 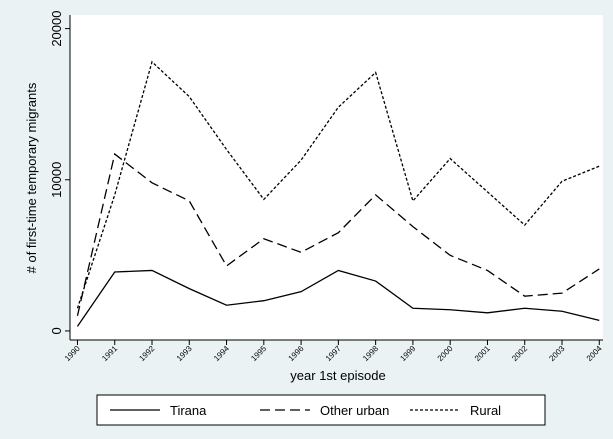 What do you see at coordinates (221, 353) in the screenshot?
I see `x-tick-label: 1994` at bounding box center [221, 353].